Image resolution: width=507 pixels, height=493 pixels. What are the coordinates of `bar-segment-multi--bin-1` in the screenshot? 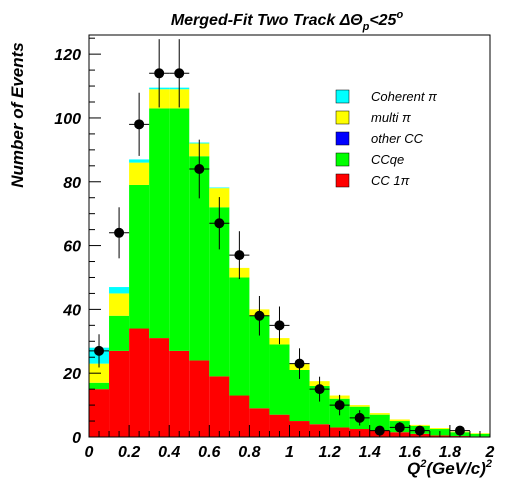 It's located at (119, 304).